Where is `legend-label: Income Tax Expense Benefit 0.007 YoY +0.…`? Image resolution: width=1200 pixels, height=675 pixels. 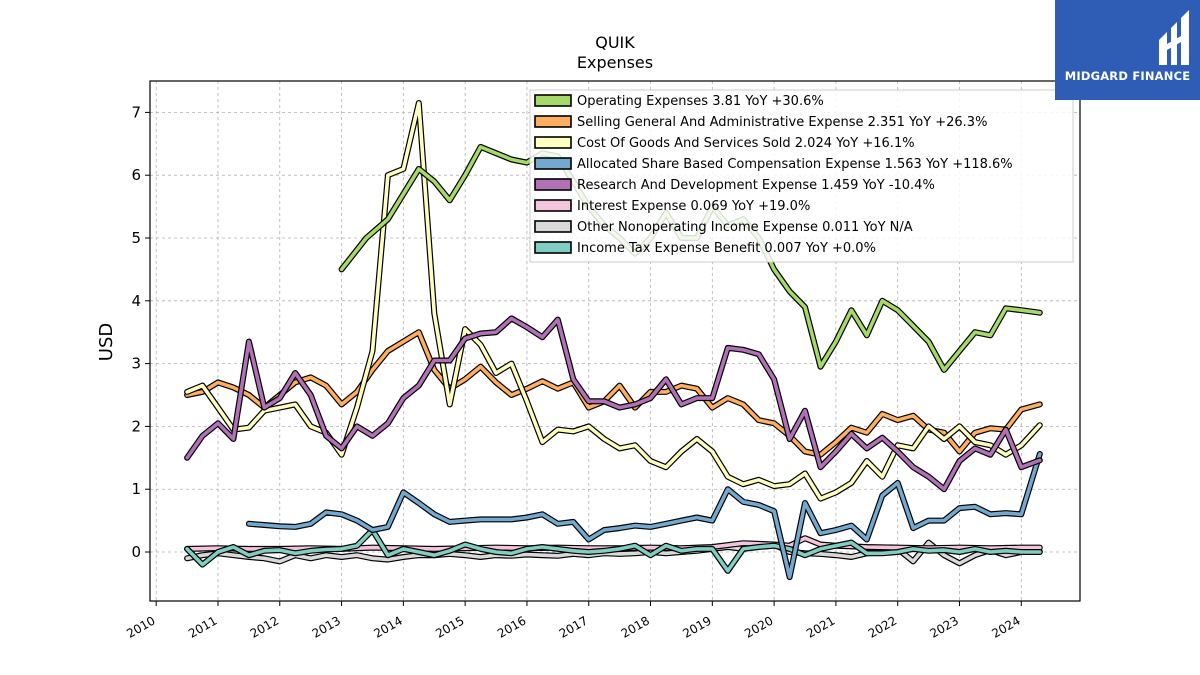 legend-label: Income Tax Expense Benefit 0.007 YoY +0.… is located at coordinates (726, 248).